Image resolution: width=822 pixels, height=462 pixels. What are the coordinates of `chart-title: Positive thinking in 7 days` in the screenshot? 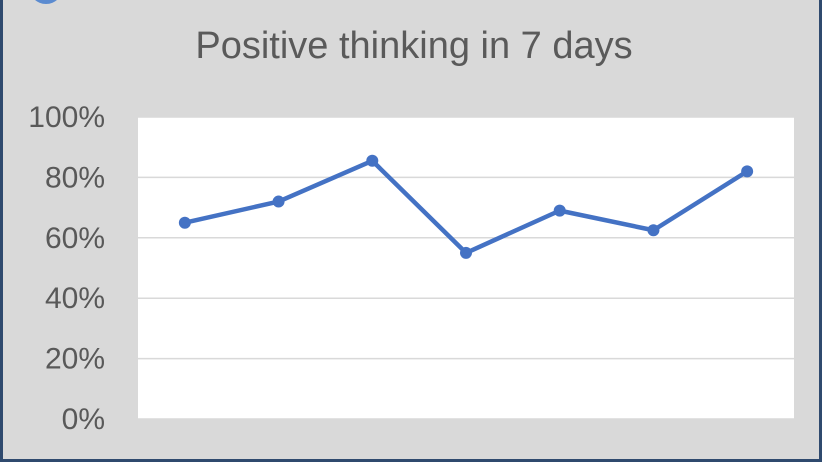 It's located at (414, 46).